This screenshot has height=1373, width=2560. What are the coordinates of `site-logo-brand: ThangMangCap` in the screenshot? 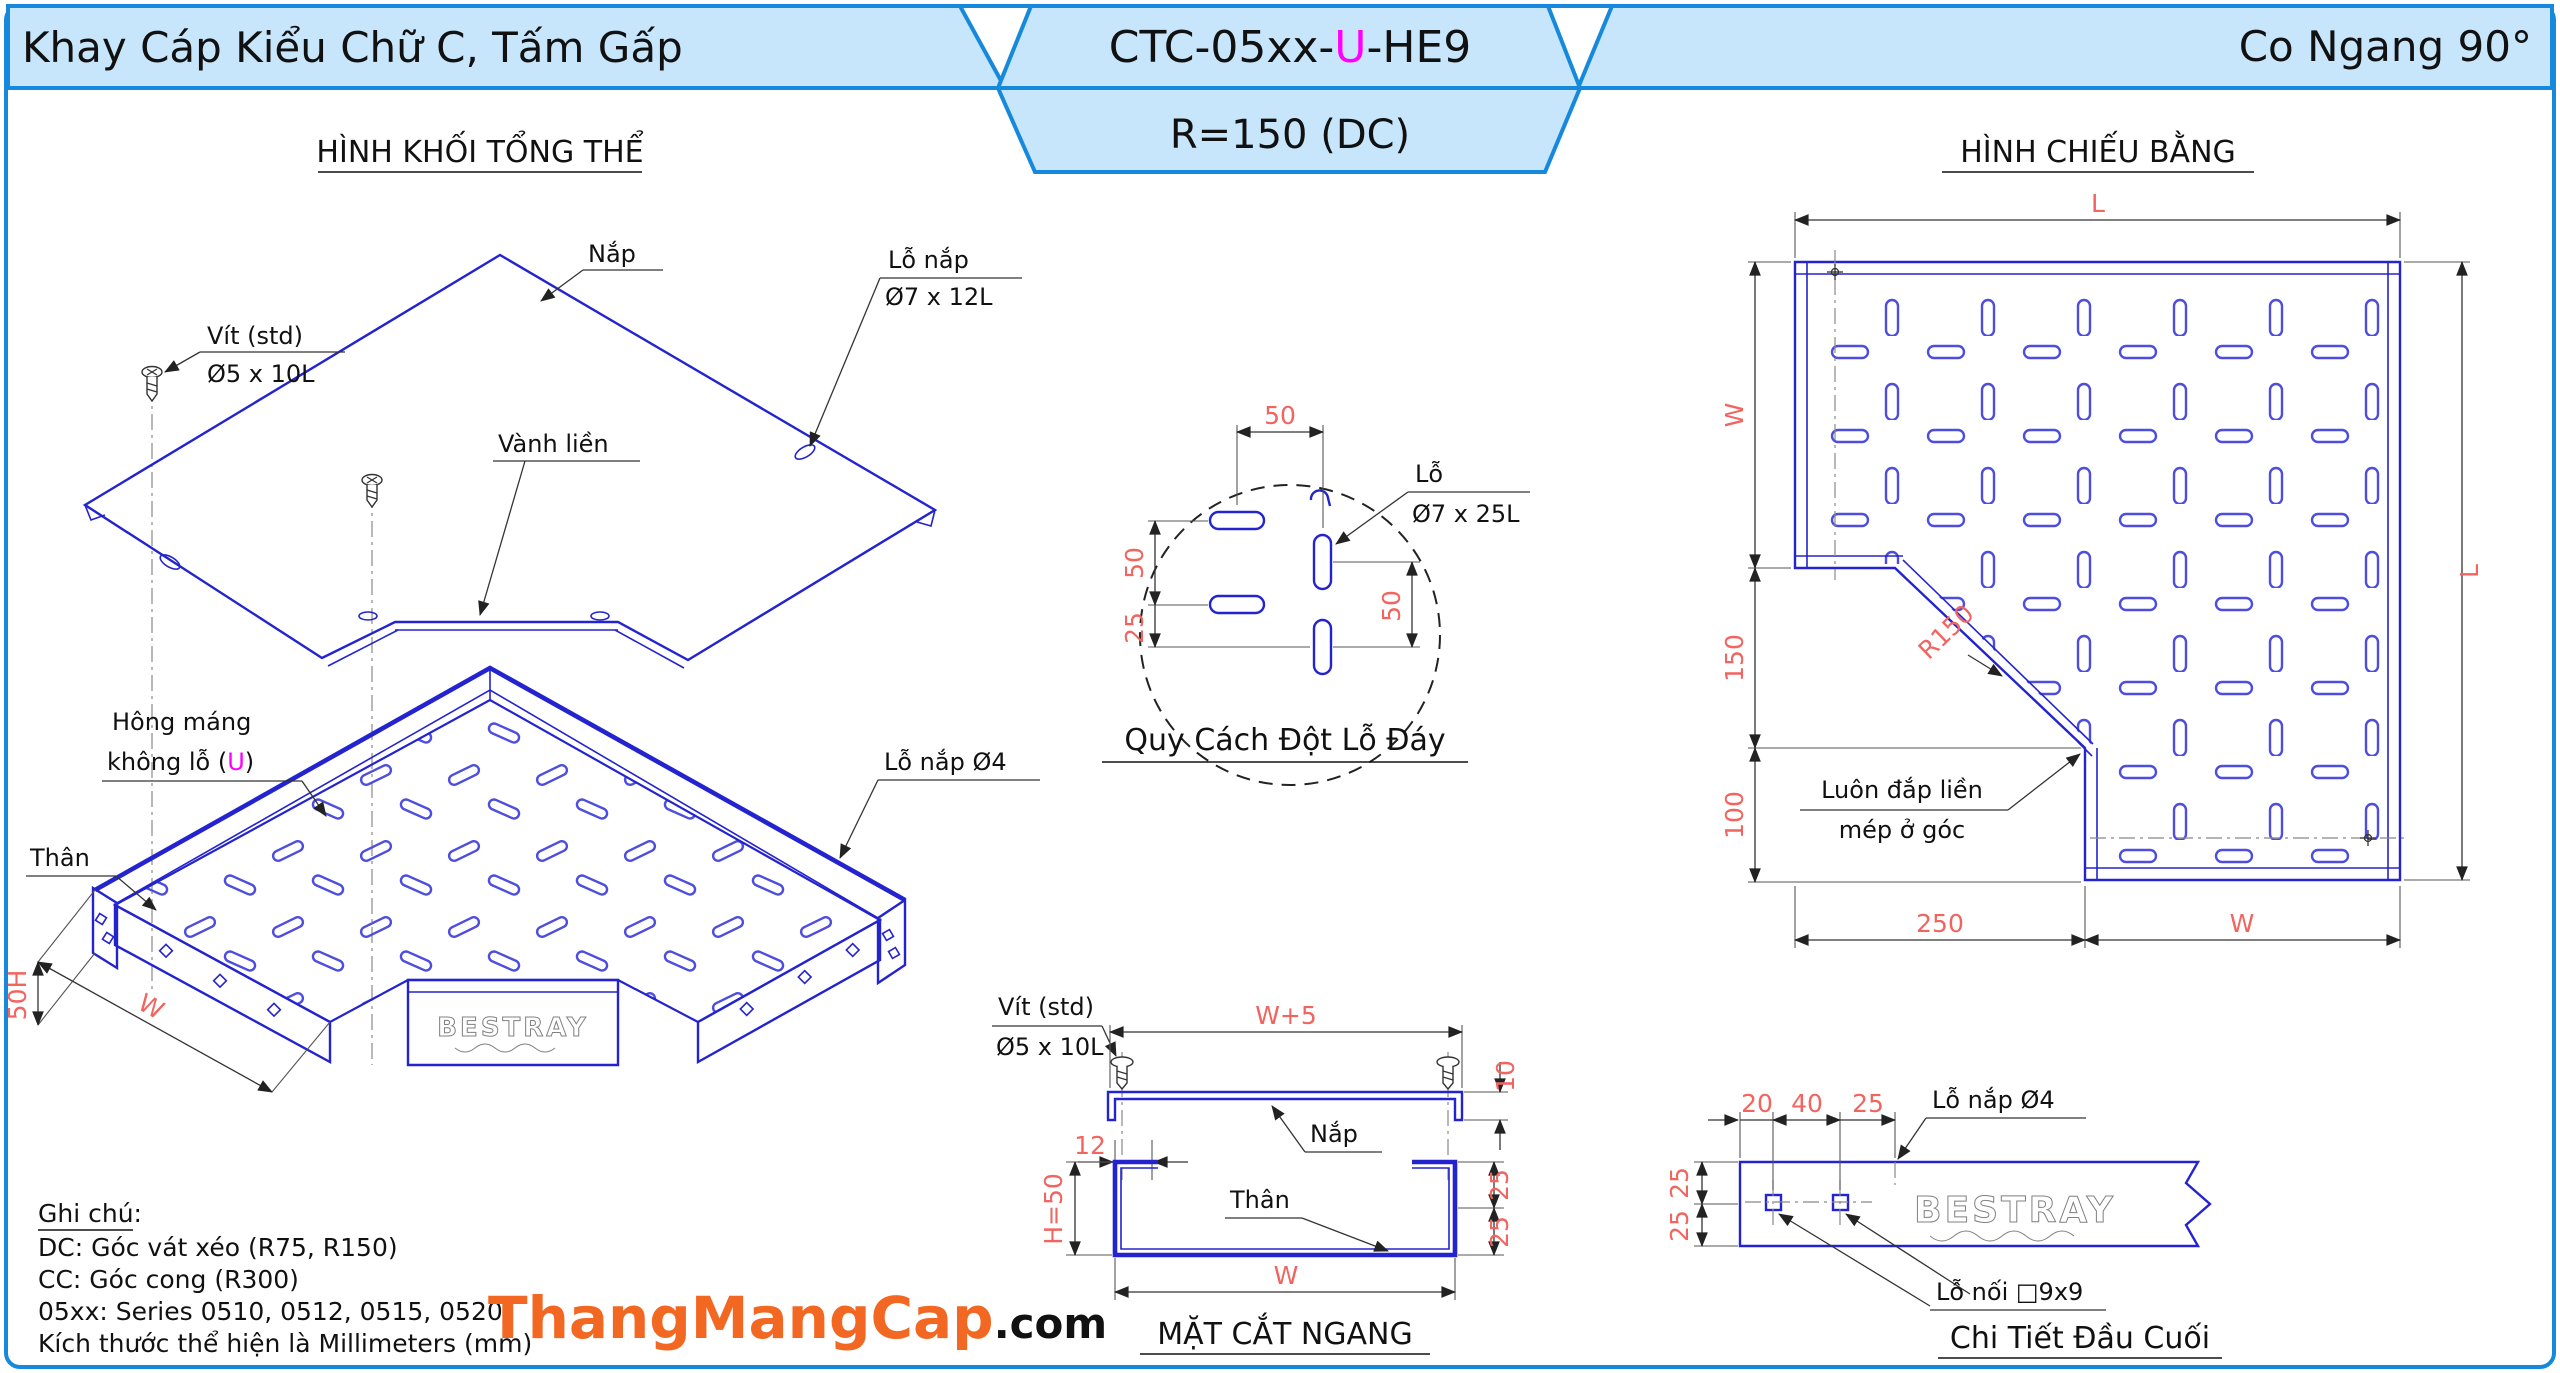 It's located at (741, 1318).